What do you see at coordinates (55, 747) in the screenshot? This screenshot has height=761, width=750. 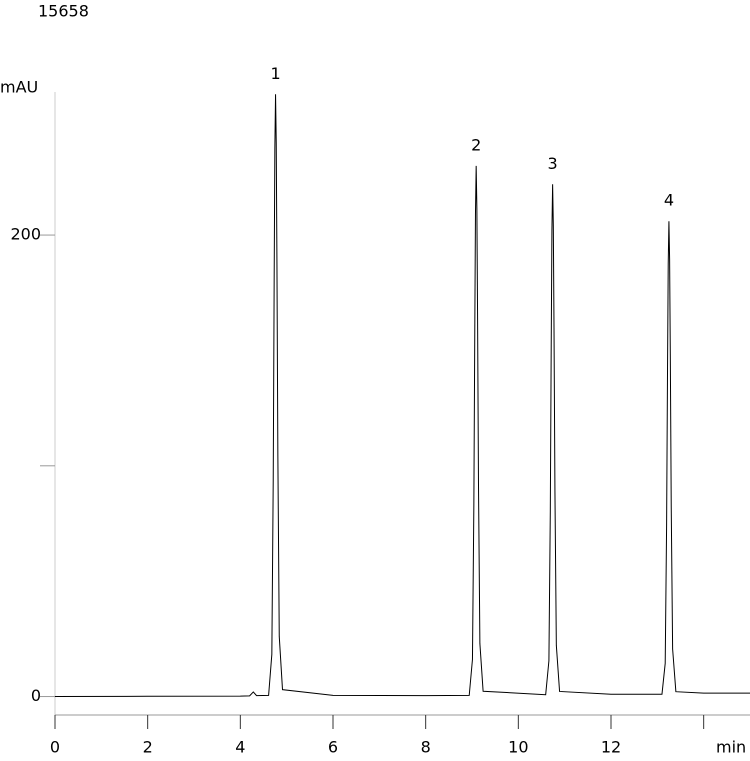 I see `x-tick-label: 0` at bounding box center [55, 747].